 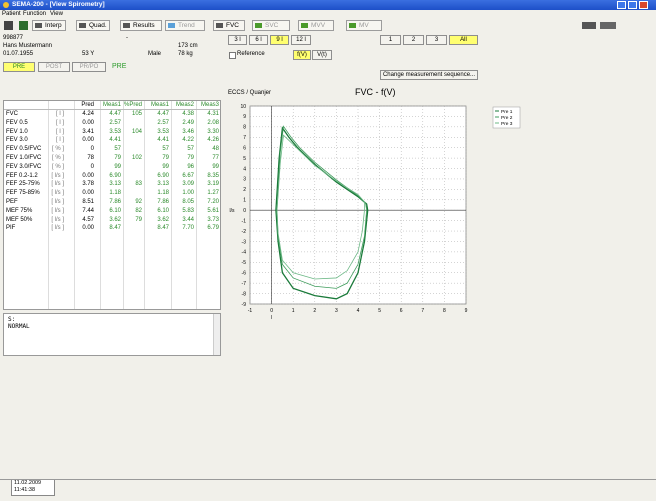 What do you see at coordinates (213, 210) in the screenshot?
I see `table-cell: 5.61` at bounding box center [213, 210].